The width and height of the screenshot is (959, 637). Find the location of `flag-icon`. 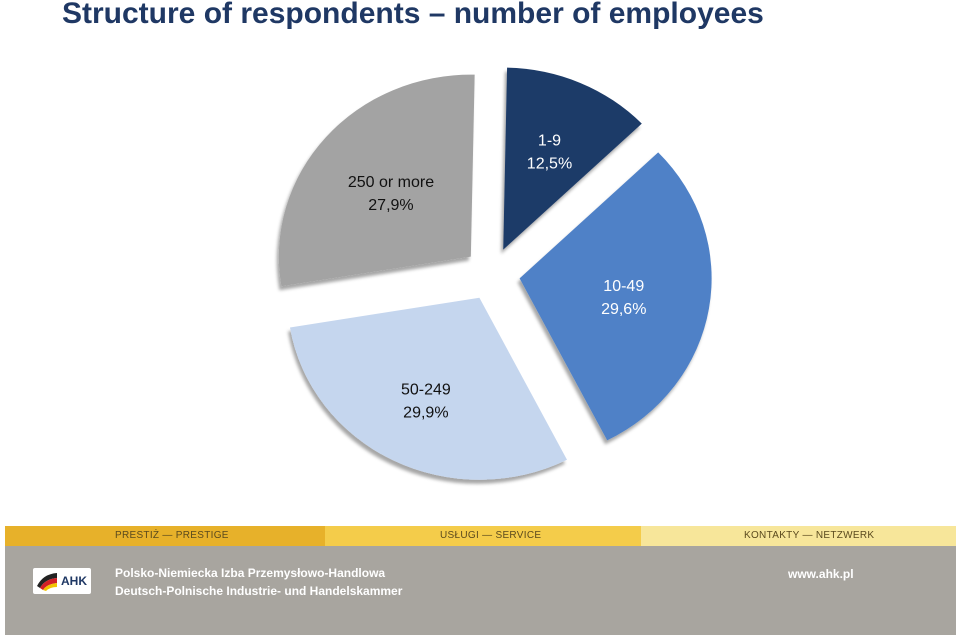

flag-icon is located at coordinates (47, 582).